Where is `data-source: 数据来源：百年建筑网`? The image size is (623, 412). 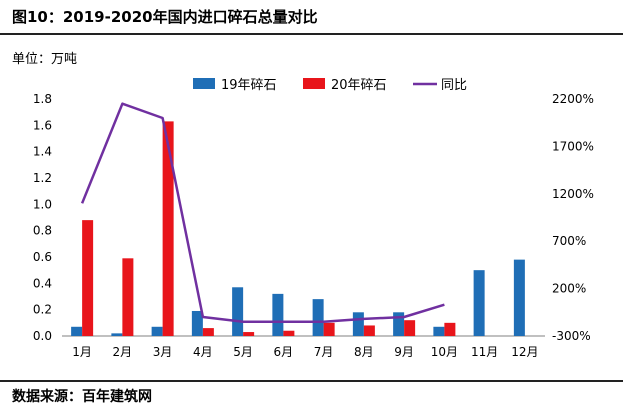 data-source: 数据来源：百年建筑网 is located at coordinates (82, 397).